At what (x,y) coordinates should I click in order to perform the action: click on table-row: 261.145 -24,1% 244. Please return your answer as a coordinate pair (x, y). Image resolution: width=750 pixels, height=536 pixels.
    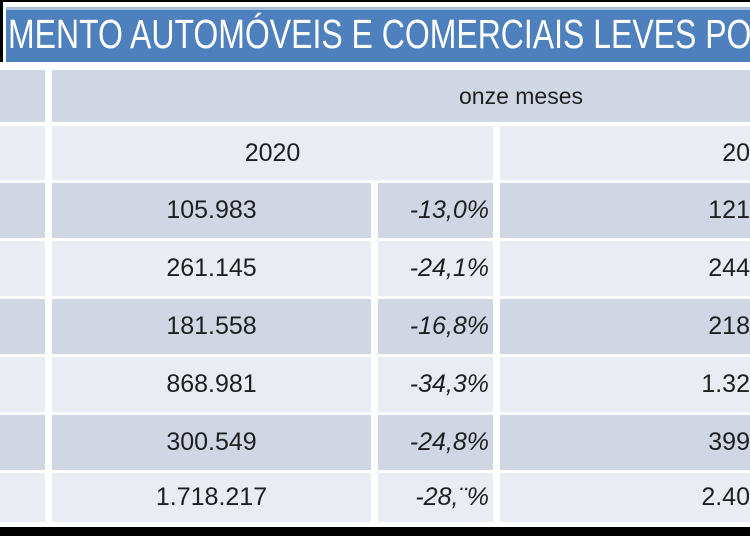
    Looking at the image, I should click on (375, 268).